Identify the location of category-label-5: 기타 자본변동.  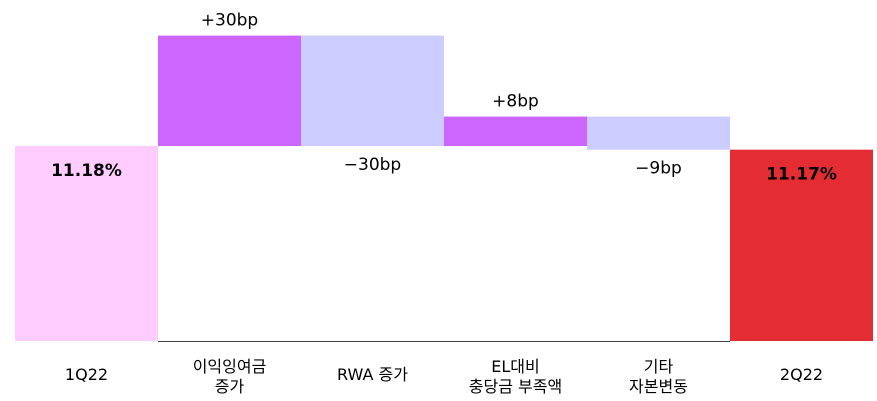
(658, 376).